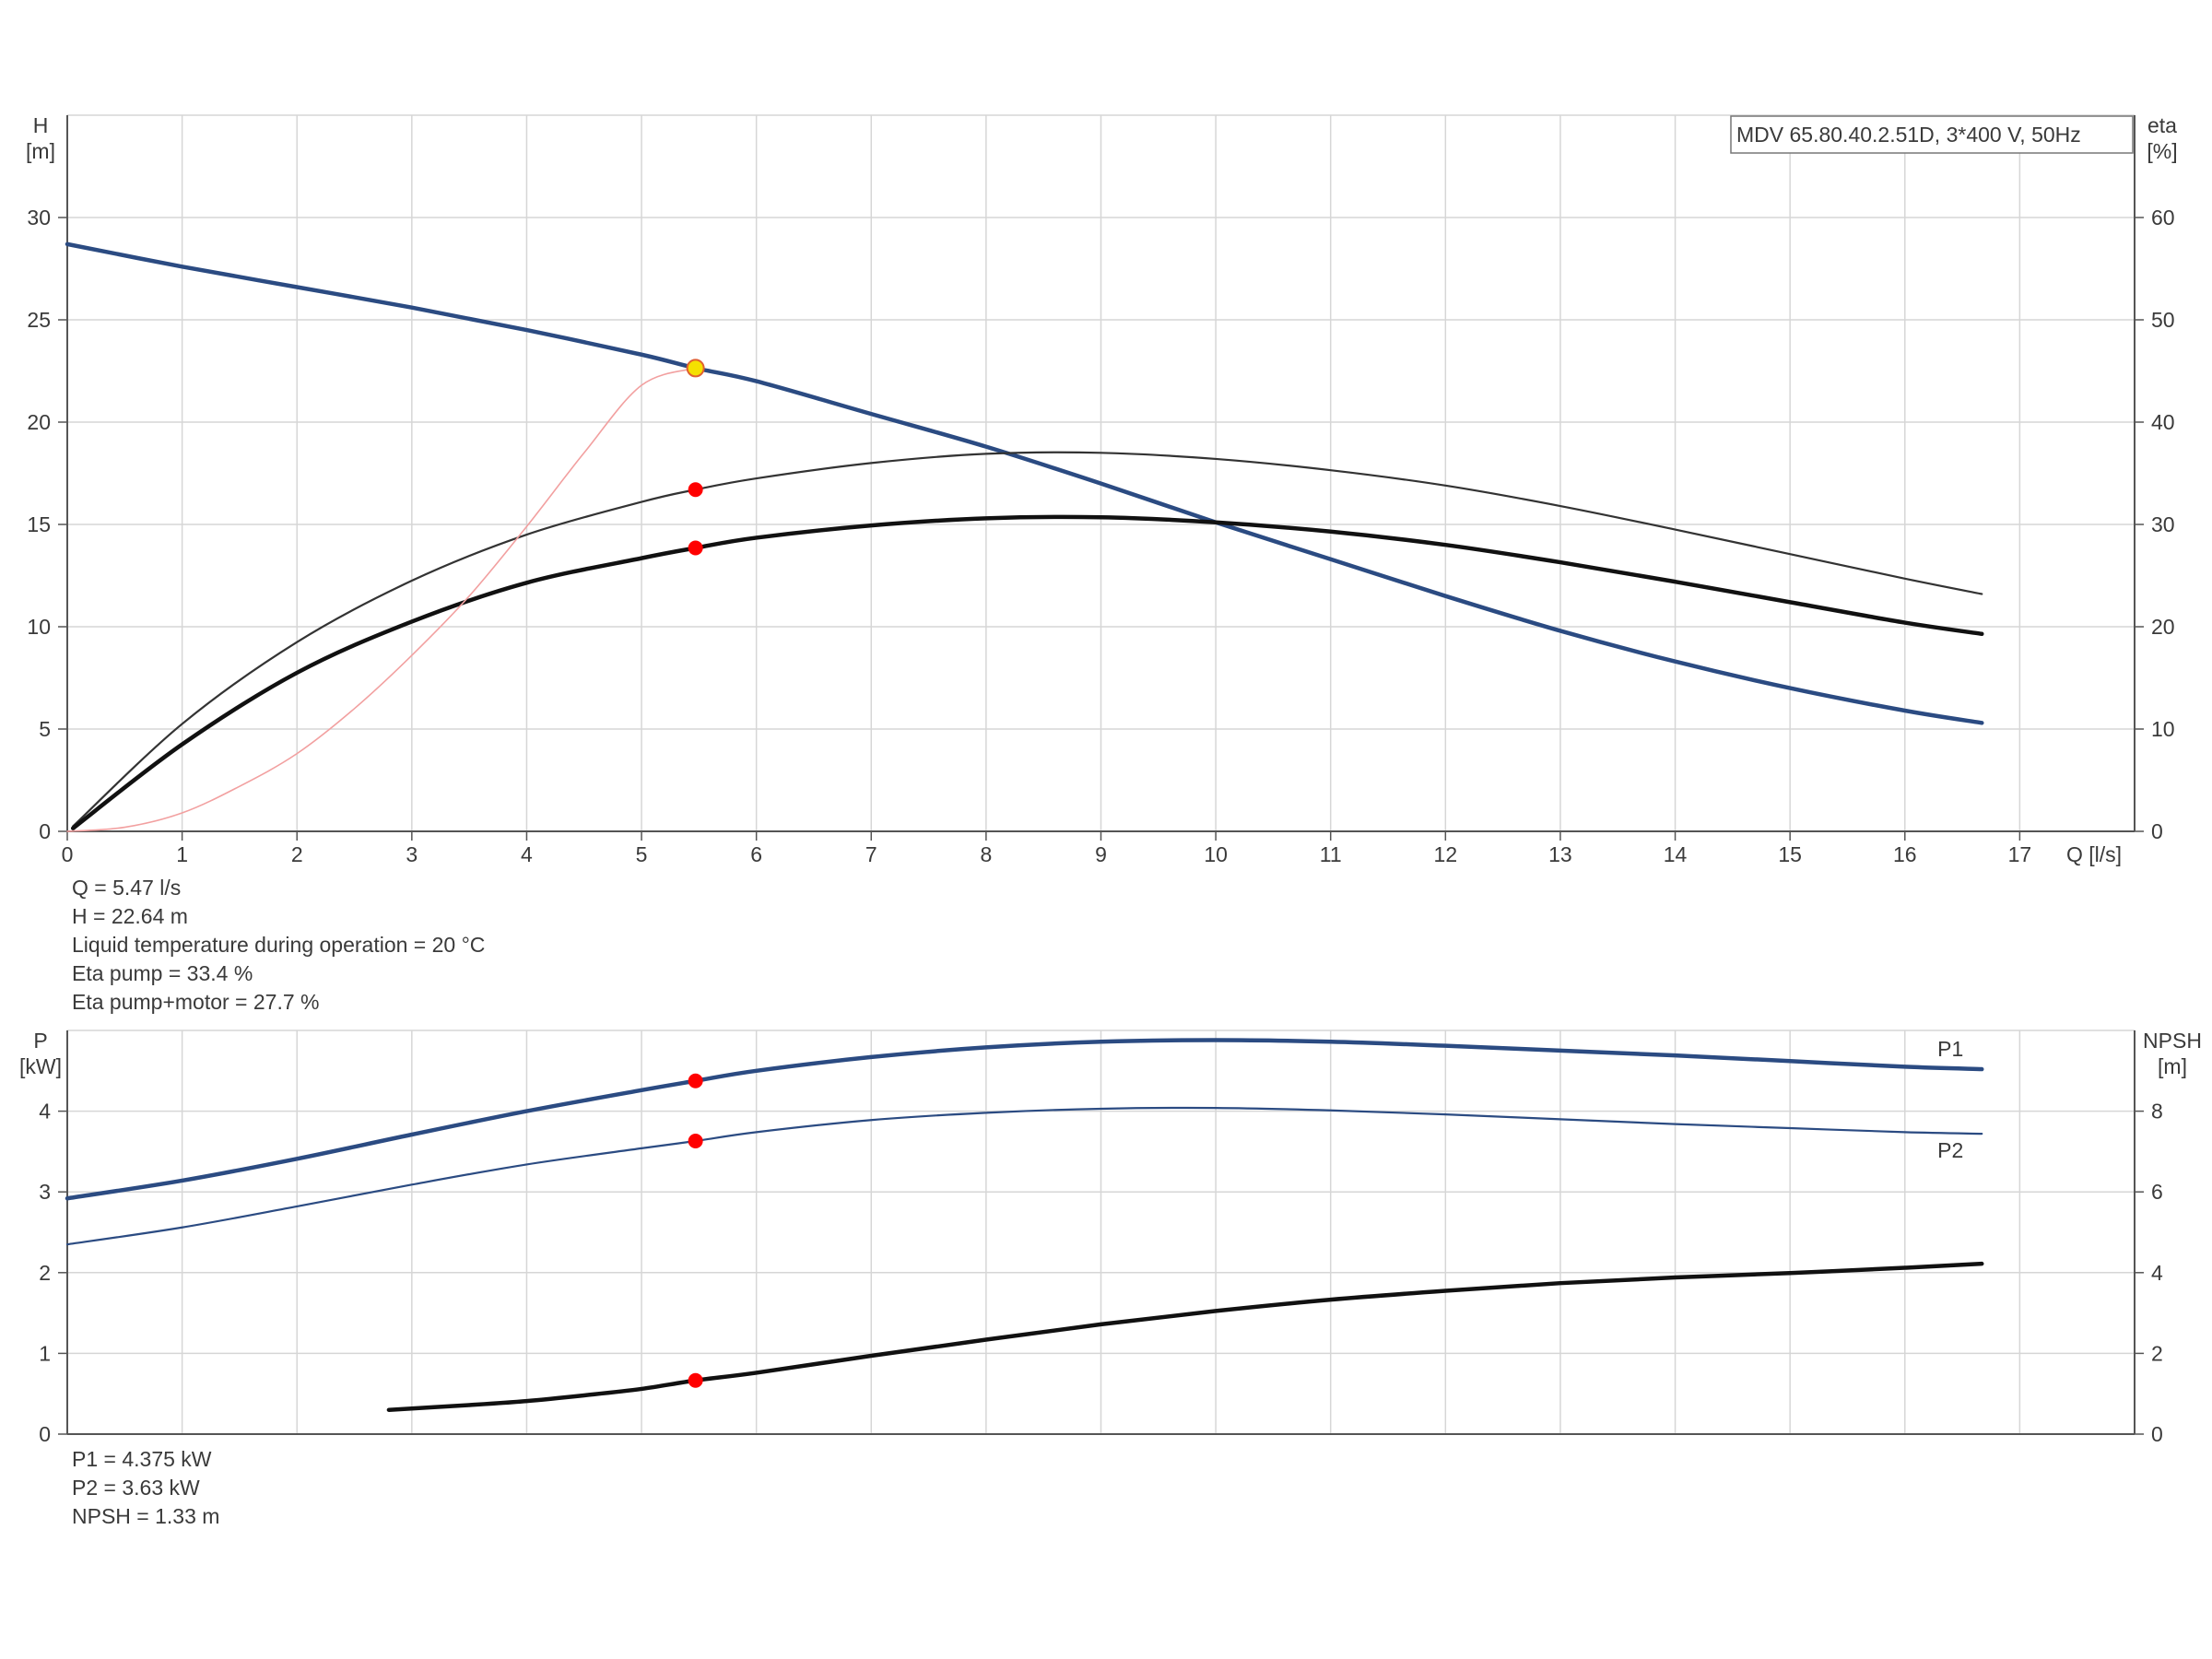  I want to click on y-right-tick-label: 8, so click(2157, 1112).